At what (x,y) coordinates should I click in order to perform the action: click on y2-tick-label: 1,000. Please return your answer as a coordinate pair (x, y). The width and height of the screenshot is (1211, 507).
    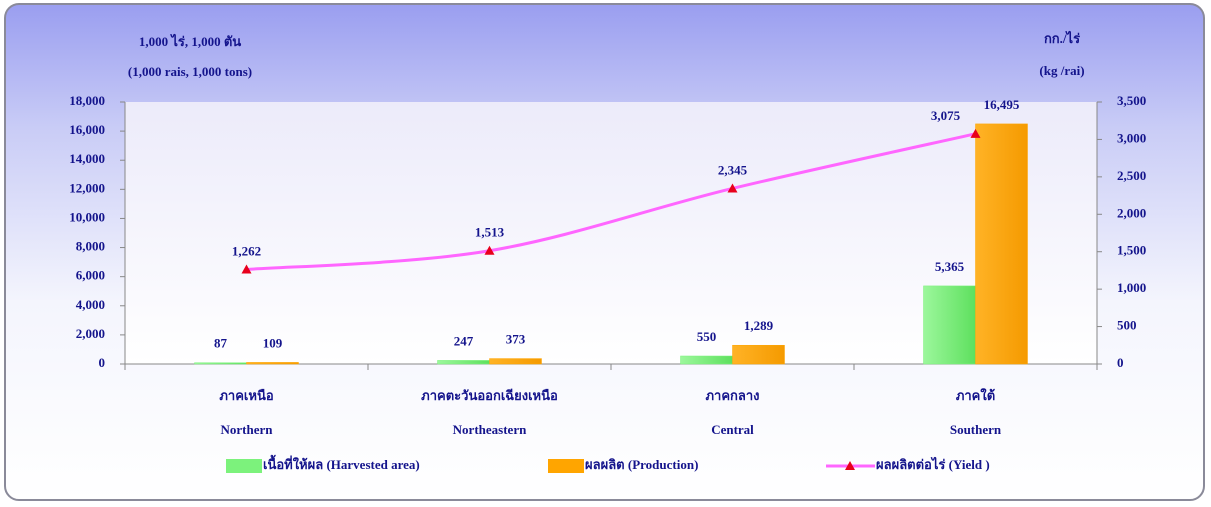
    Looking at the image, I should click on (1131, 287).